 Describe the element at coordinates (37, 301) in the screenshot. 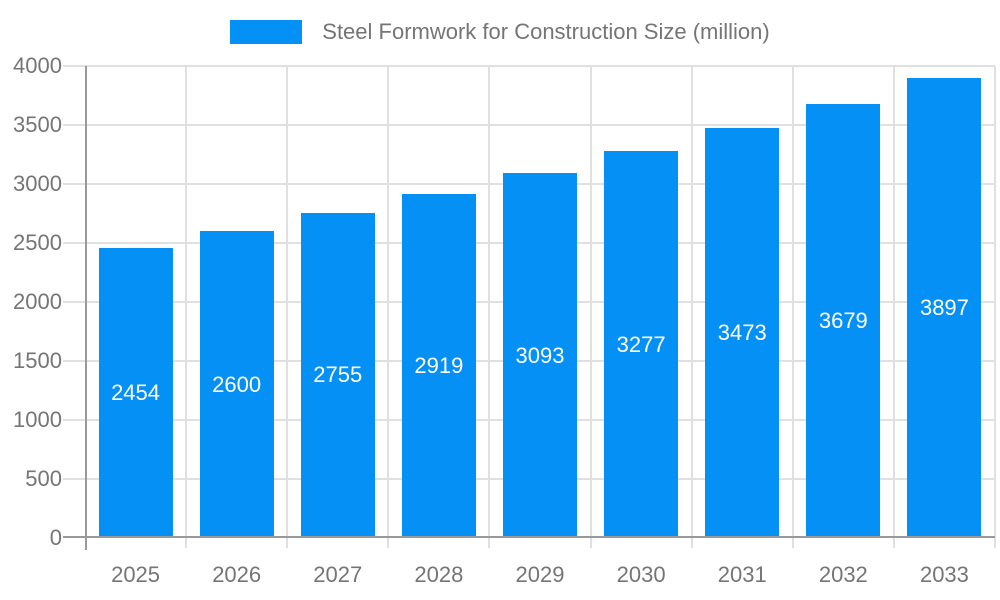

I see `y-tick-label: 2000` at that location.